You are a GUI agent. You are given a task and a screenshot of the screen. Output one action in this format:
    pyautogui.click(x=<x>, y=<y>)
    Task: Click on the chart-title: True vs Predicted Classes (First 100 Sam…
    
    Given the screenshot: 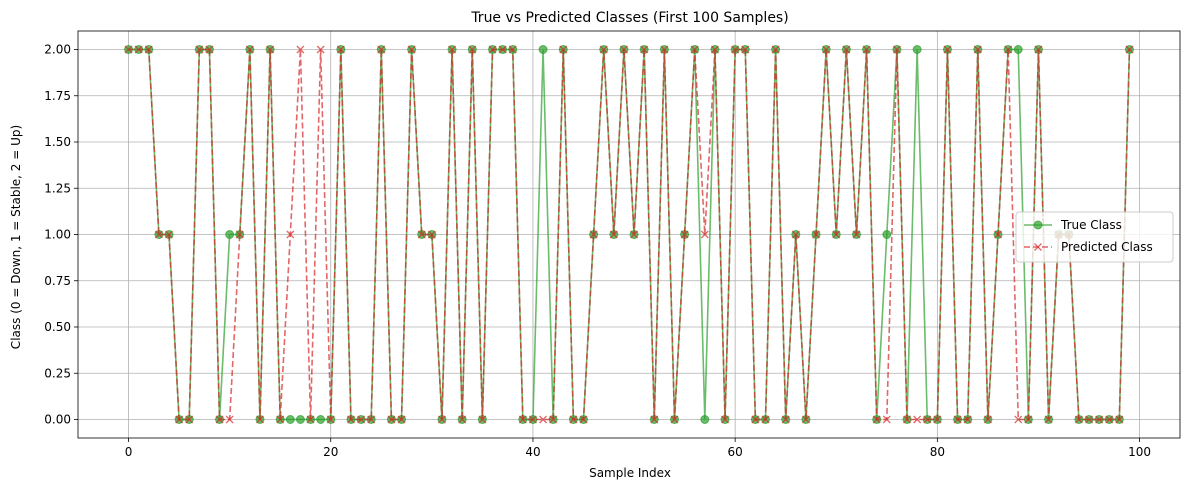 What is the action you would take?
    pyautogui.click(x=629, y=18)
    